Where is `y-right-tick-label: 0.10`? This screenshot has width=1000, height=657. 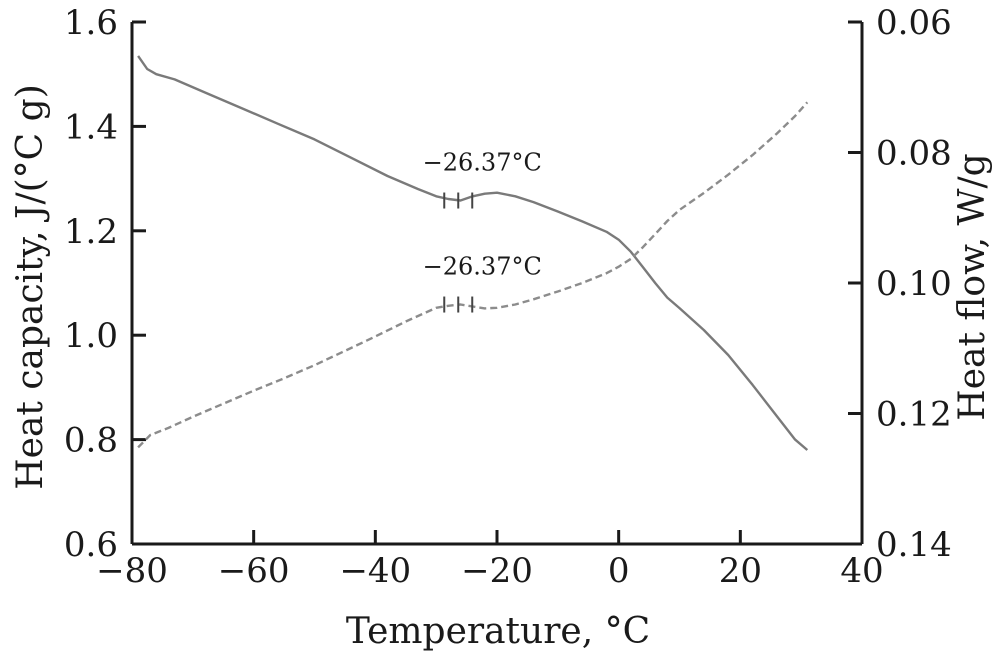 y-right-tick-label: 0.10 is located at coordinates (914, 284).